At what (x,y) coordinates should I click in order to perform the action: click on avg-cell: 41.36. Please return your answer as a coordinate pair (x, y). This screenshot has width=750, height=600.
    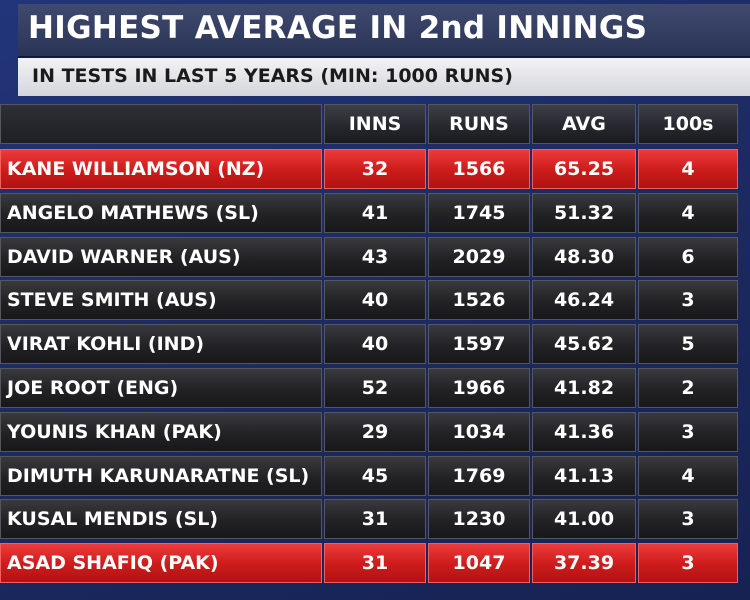
    Looking at the image, I should click on (584, 432).